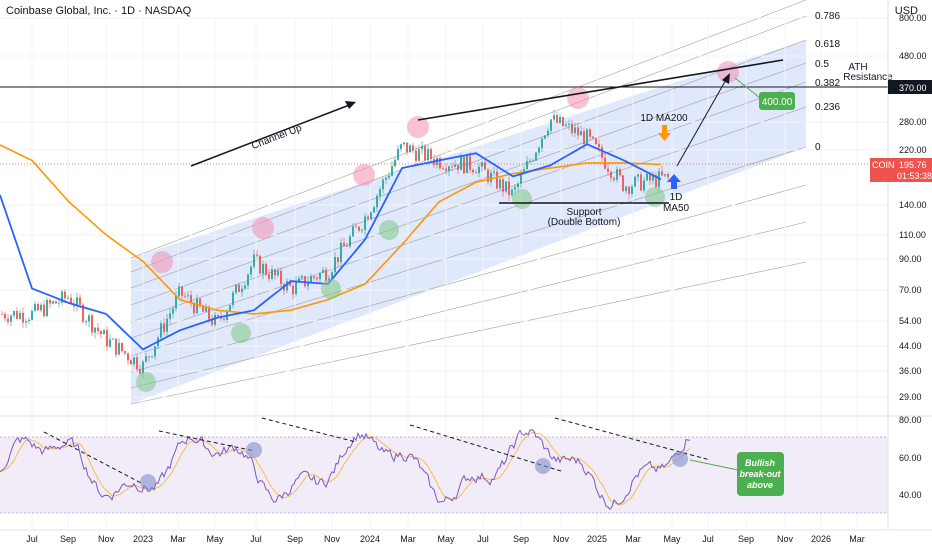 The width and height of the screenshot is (932, 550). I want to click on time-tick: 2023, so click(143, 539).